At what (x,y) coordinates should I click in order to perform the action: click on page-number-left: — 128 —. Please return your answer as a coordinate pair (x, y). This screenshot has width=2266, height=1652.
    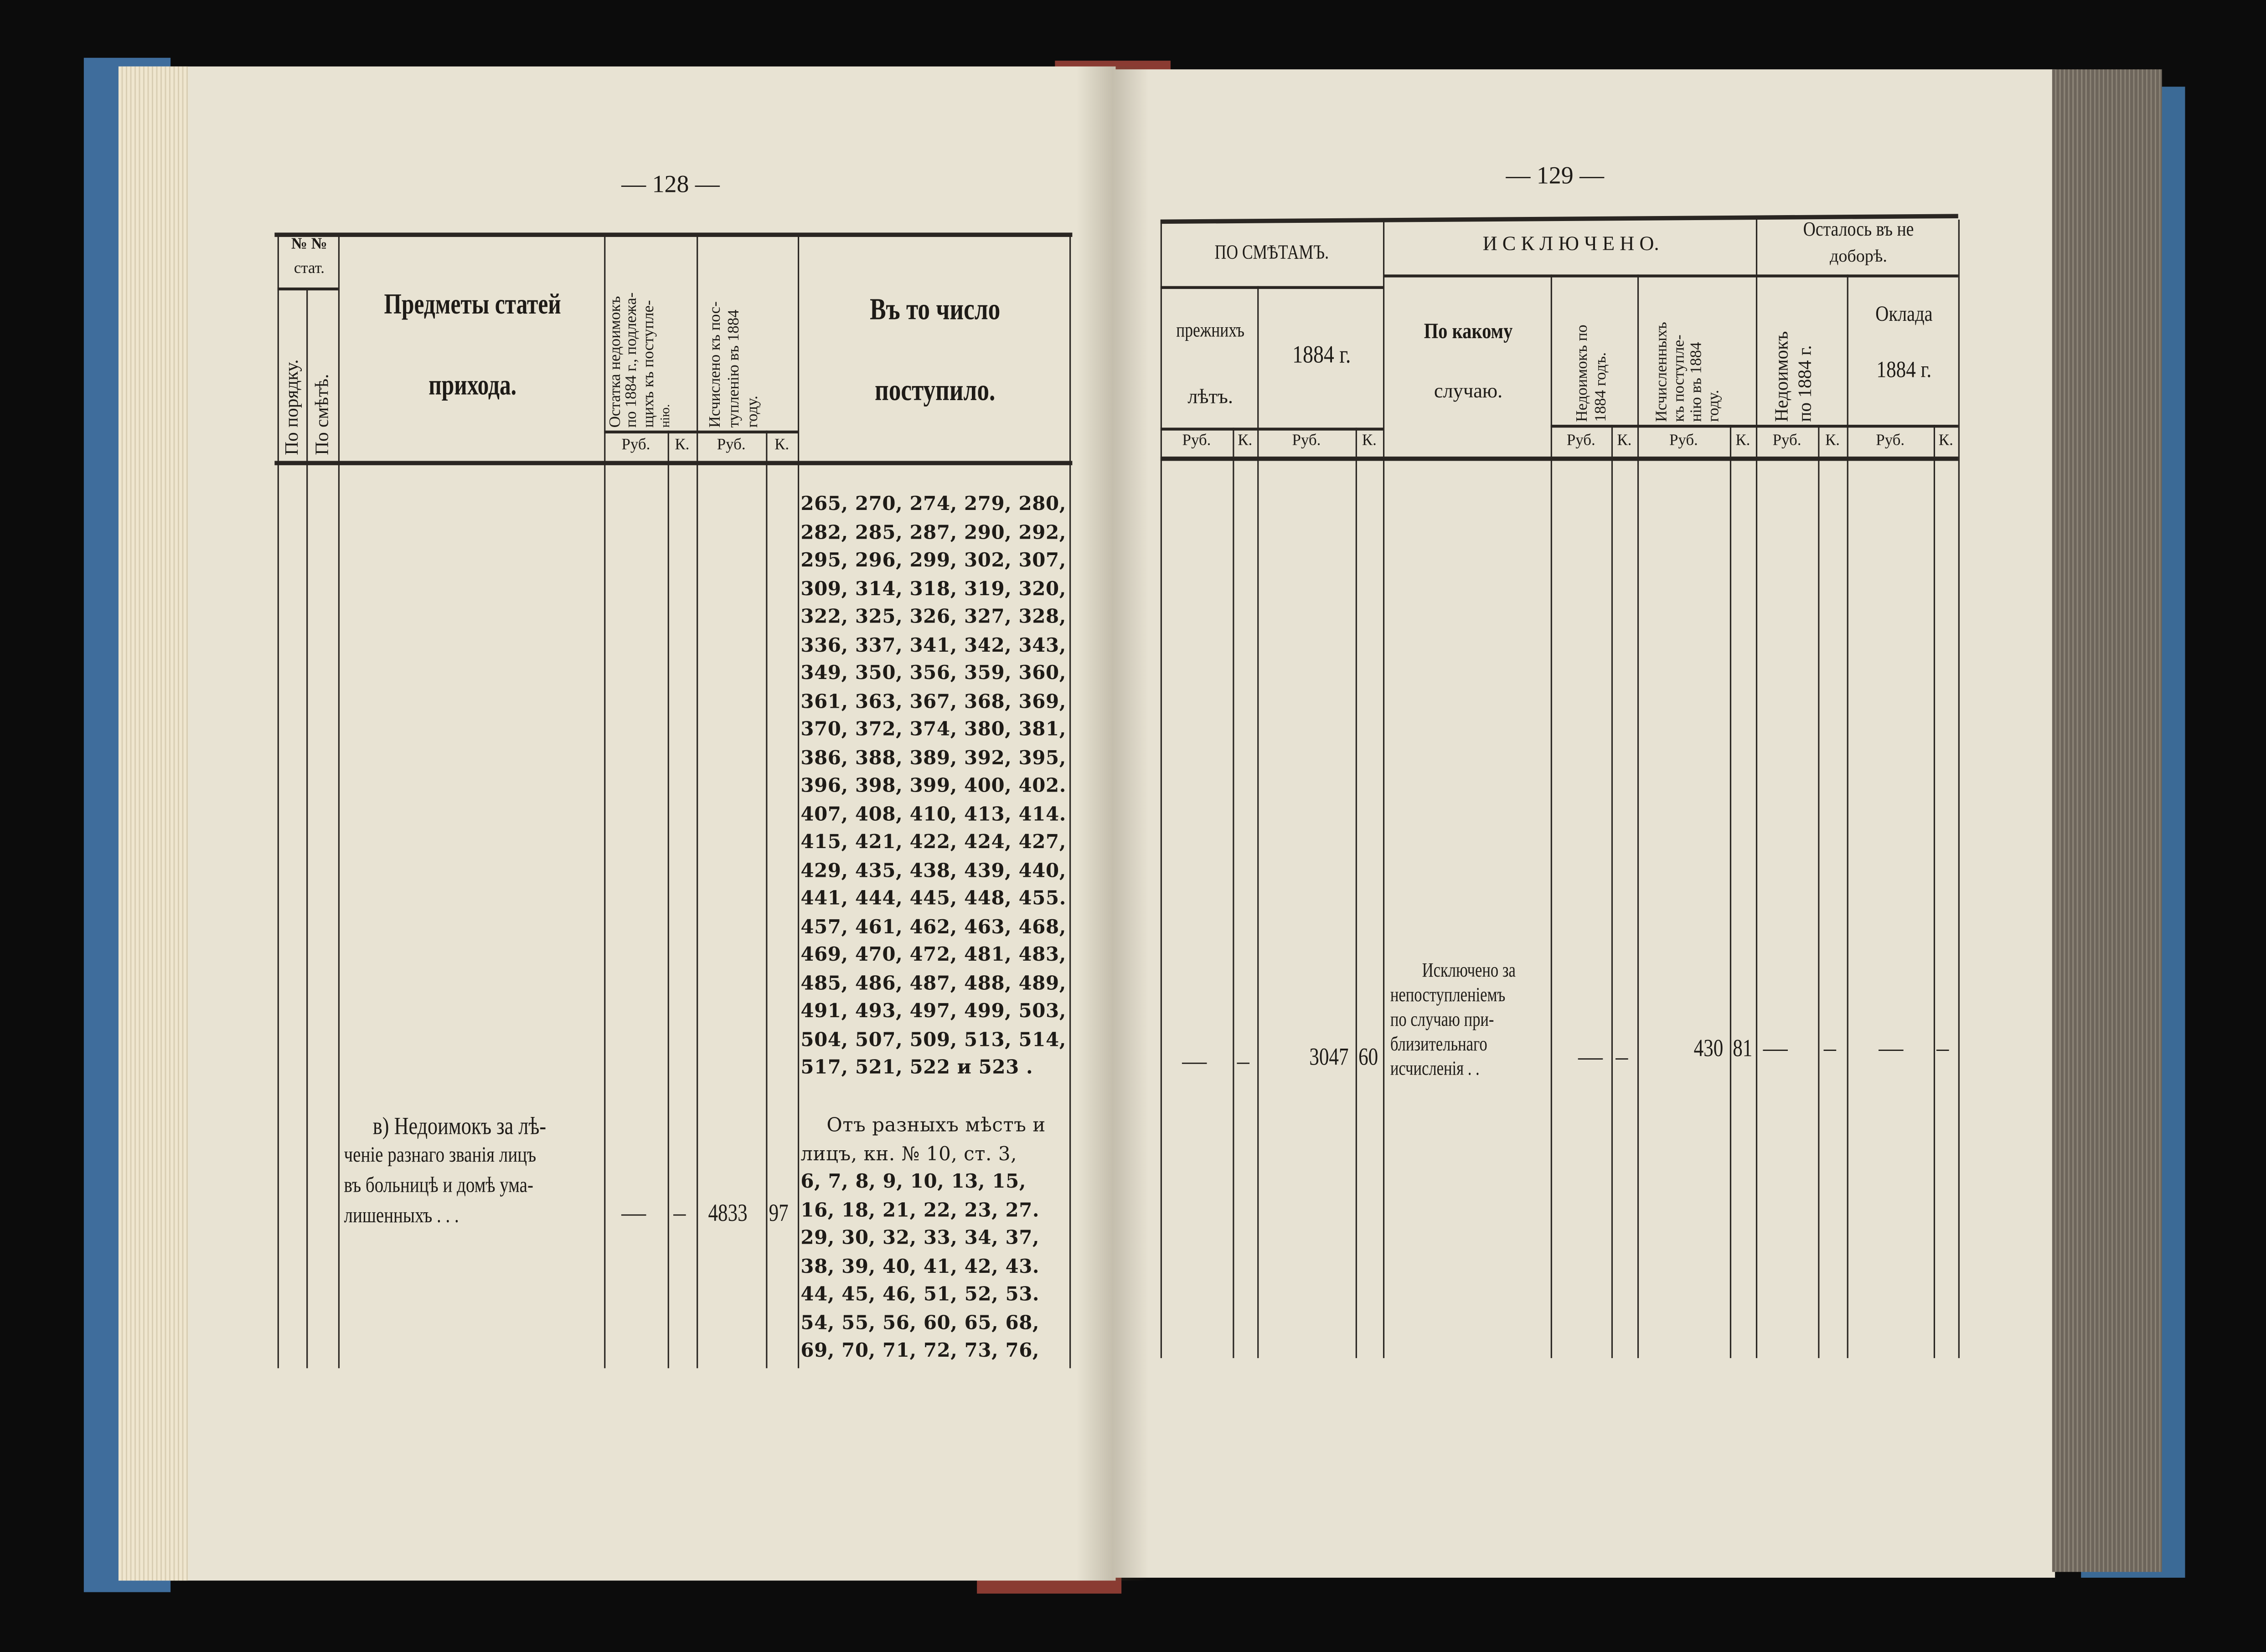
    Looking at the image, I should click on (670, 184).